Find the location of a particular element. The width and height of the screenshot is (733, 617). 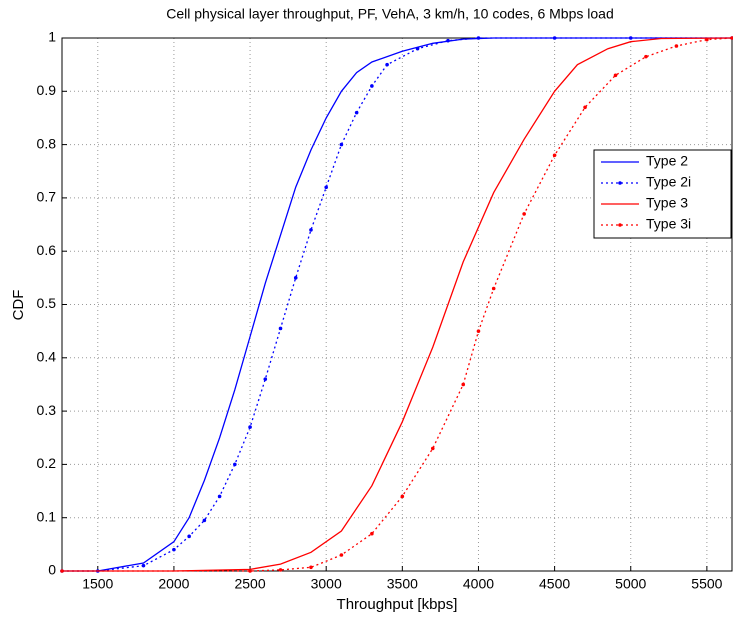

legend-label: Type 3i is located at coordinates (668, 224).